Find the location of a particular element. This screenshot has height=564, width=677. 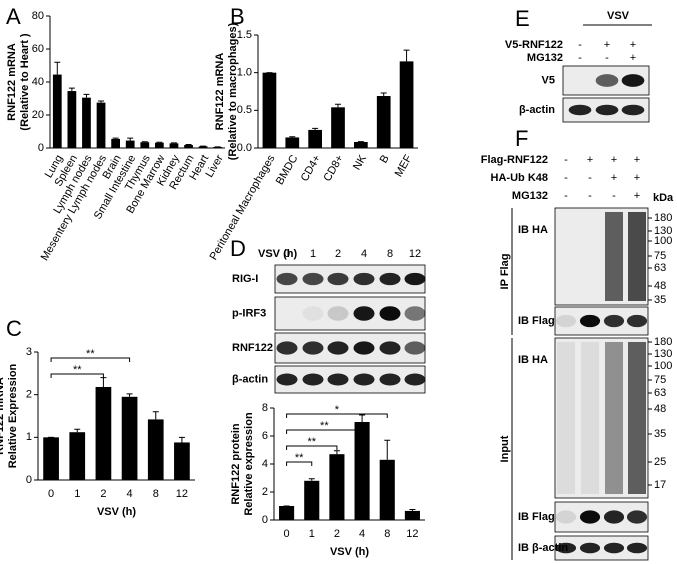

x-tick-label: CD8+ is located at coordinates (334, 168).